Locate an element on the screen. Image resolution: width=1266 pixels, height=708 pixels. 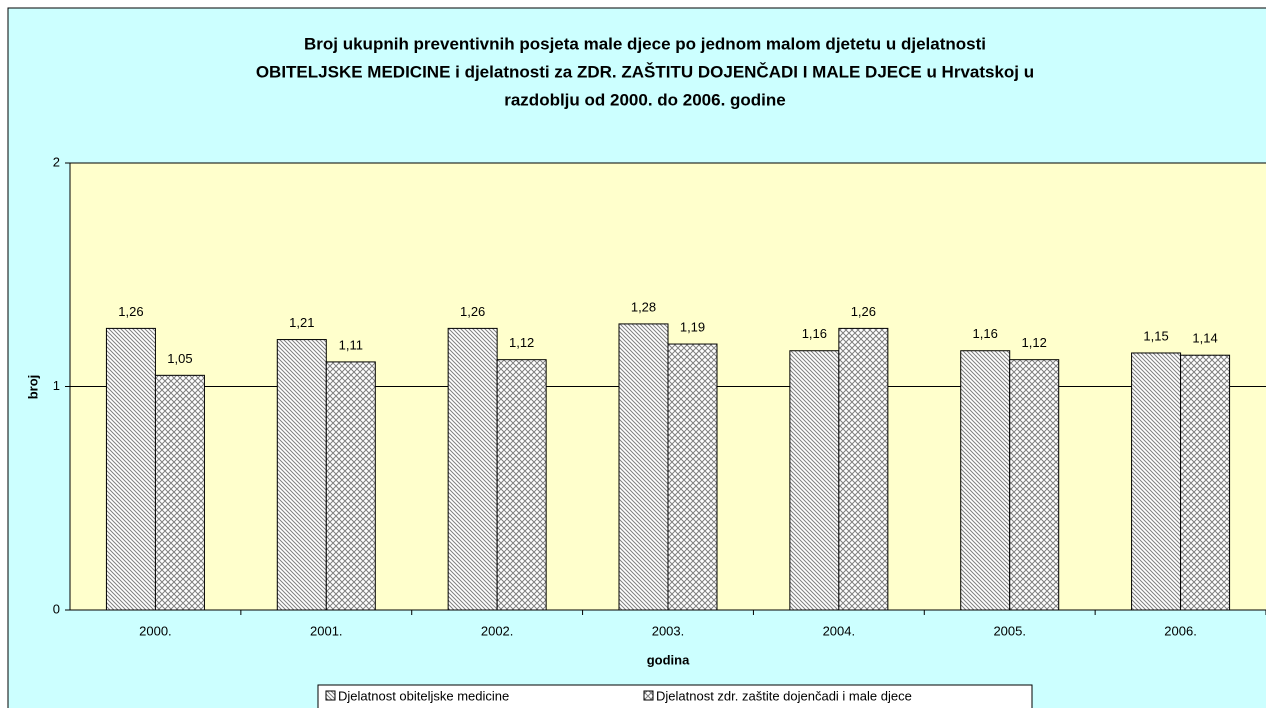
y-tick-label: 2 is located at coordinates (56, 161).